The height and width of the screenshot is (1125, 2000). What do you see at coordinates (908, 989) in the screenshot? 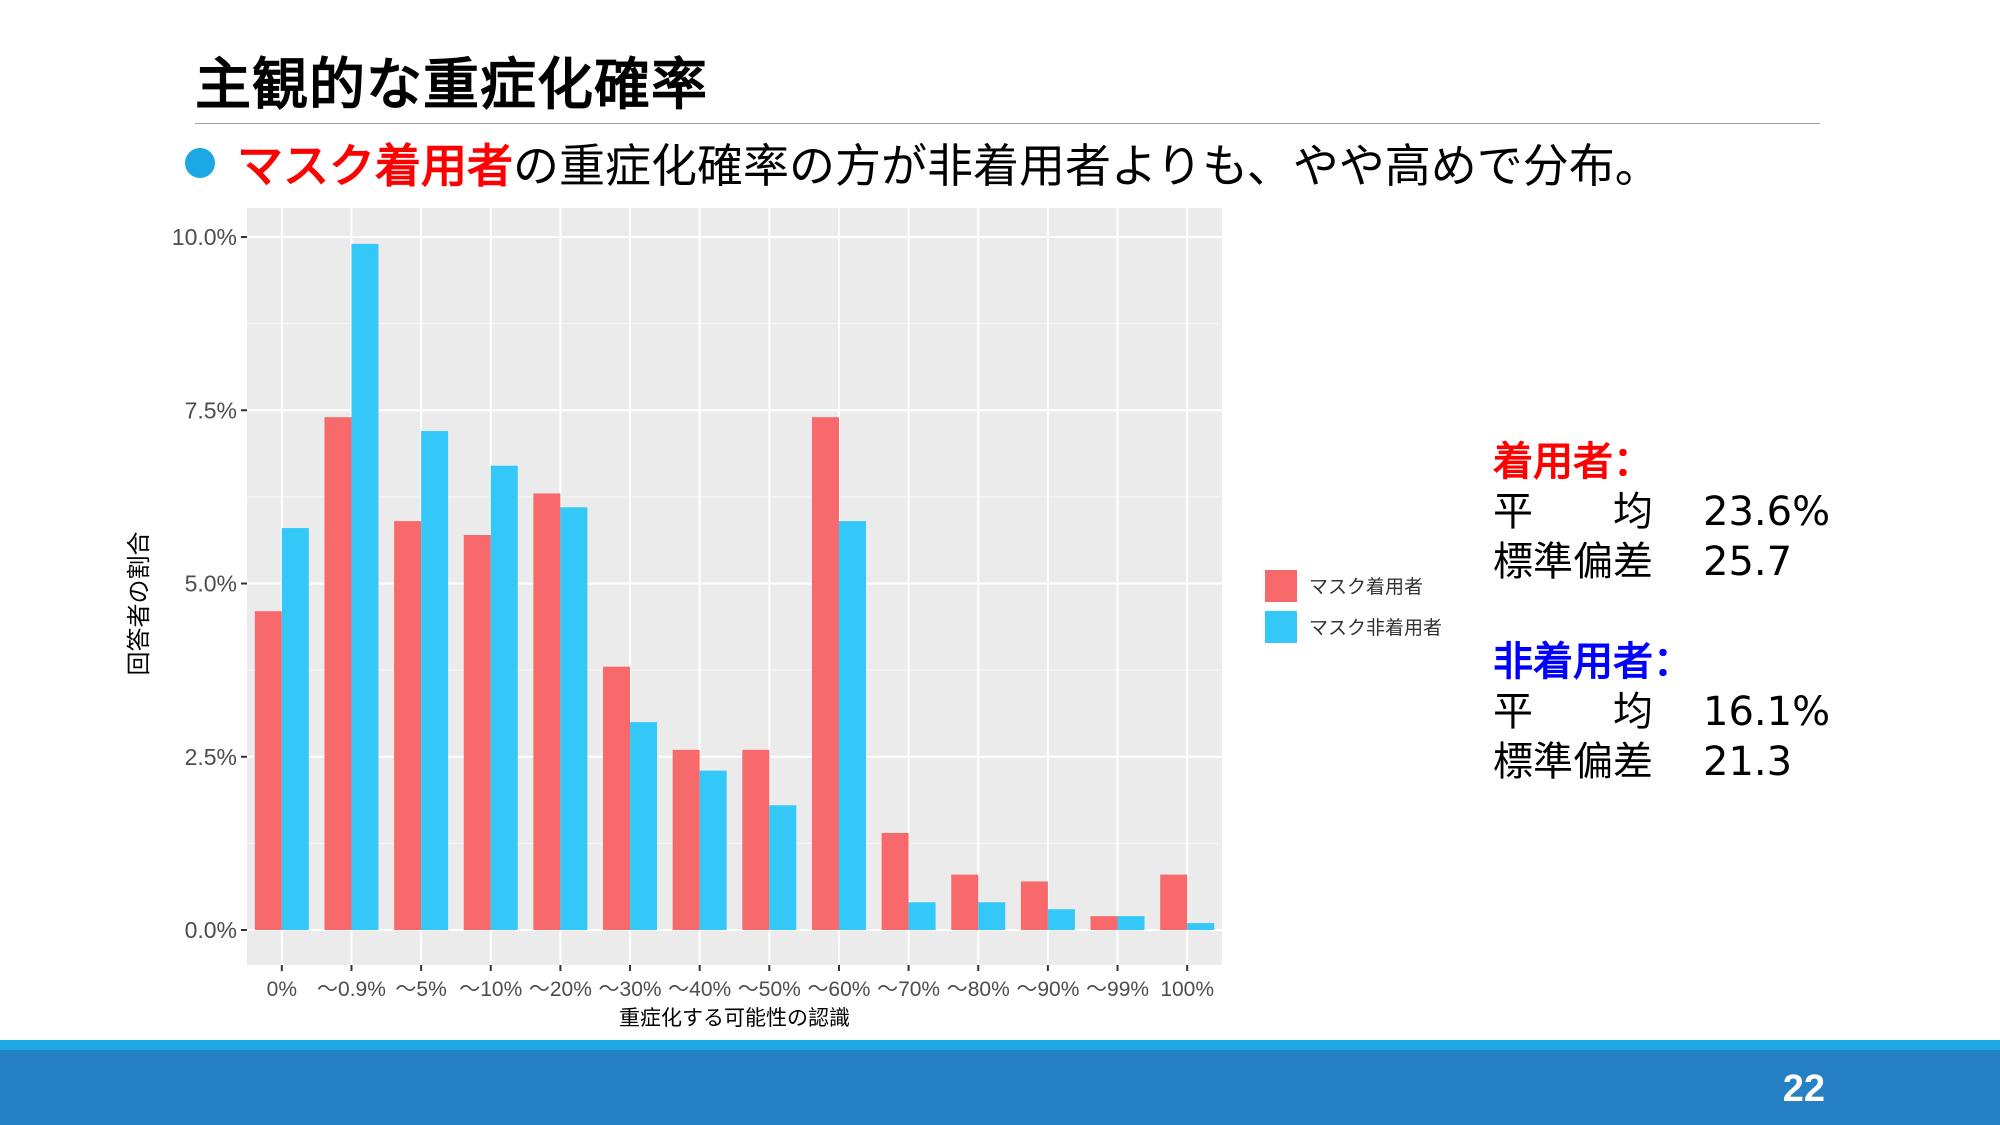
I see `x-tick-label: 〜70%` at bounding box center [908, 989].